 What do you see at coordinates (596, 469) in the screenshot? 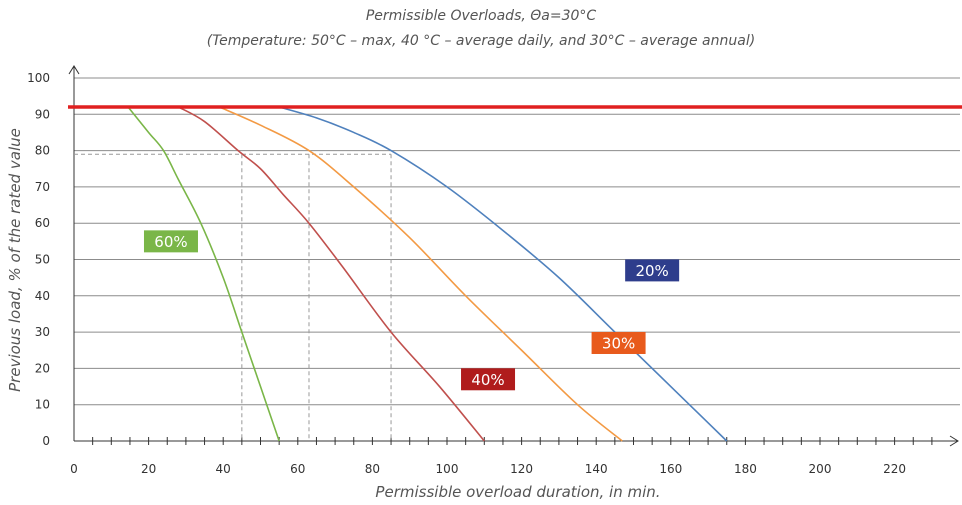
I see `x-tick-label-140: 140` at bounding box center [596, 469].